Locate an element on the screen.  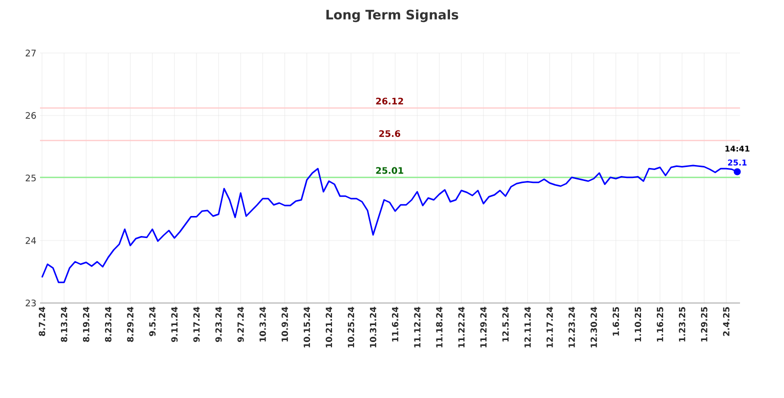
x-tick-label: 8.29.24 is located at coordinates (130, 324).